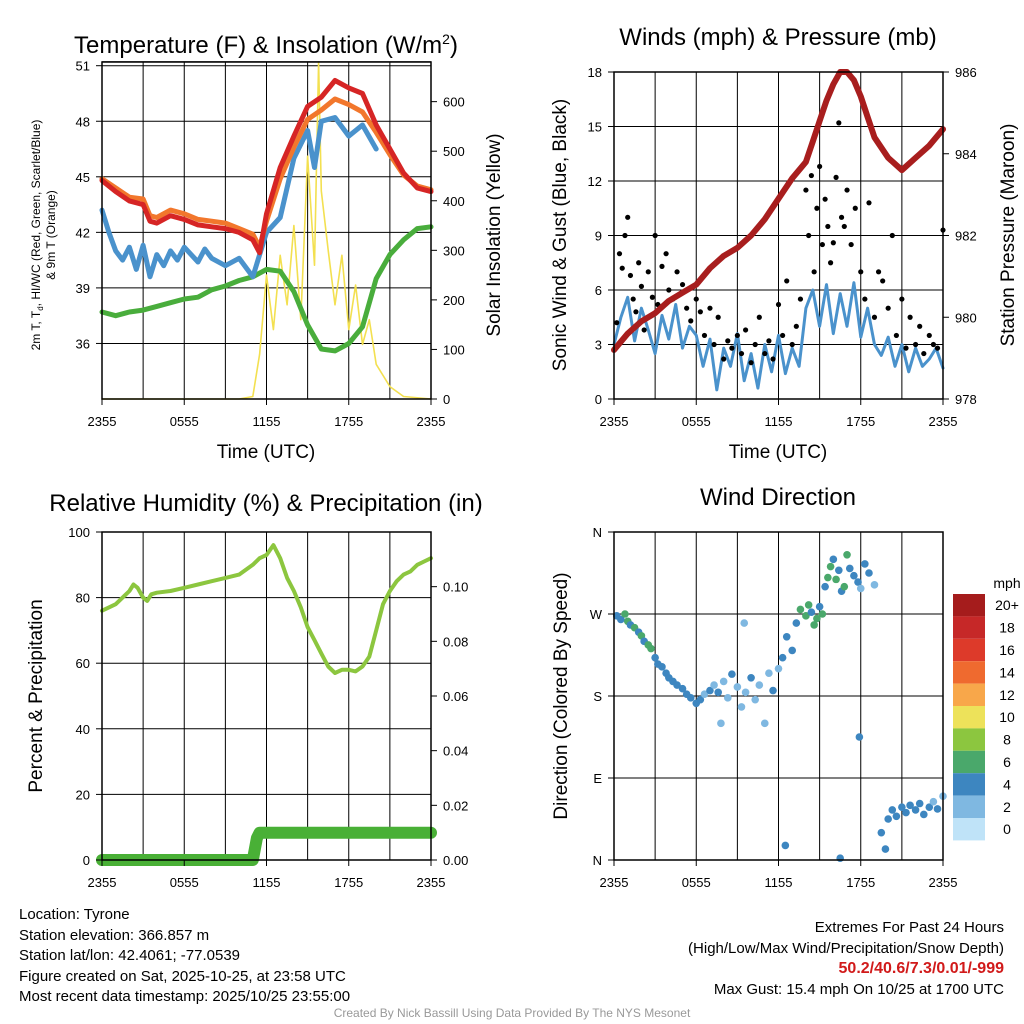  What do you see at coordinates (83, 288) in the screenshot?
I see `y-tick-label: 39` at bounding box center [83, 288].